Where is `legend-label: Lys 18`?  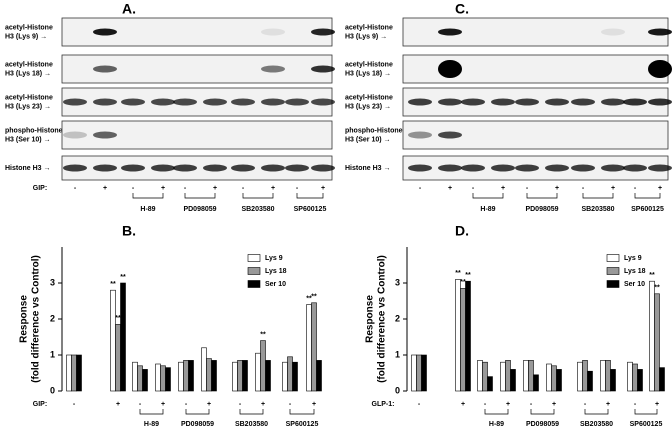 legend-label: Lys 18 is located at coordinates (276, 271).